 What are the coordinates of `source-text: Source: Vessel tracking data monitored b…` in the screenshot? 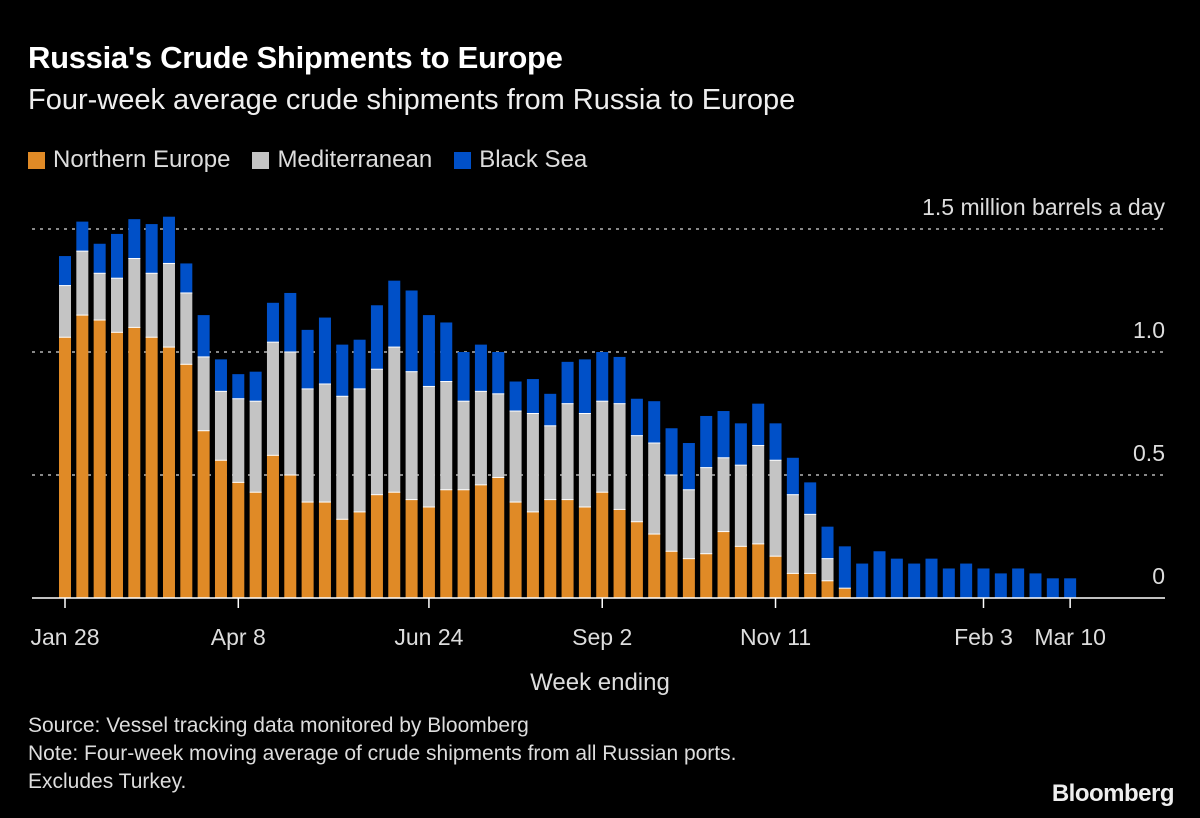 It's located at (278, 725).